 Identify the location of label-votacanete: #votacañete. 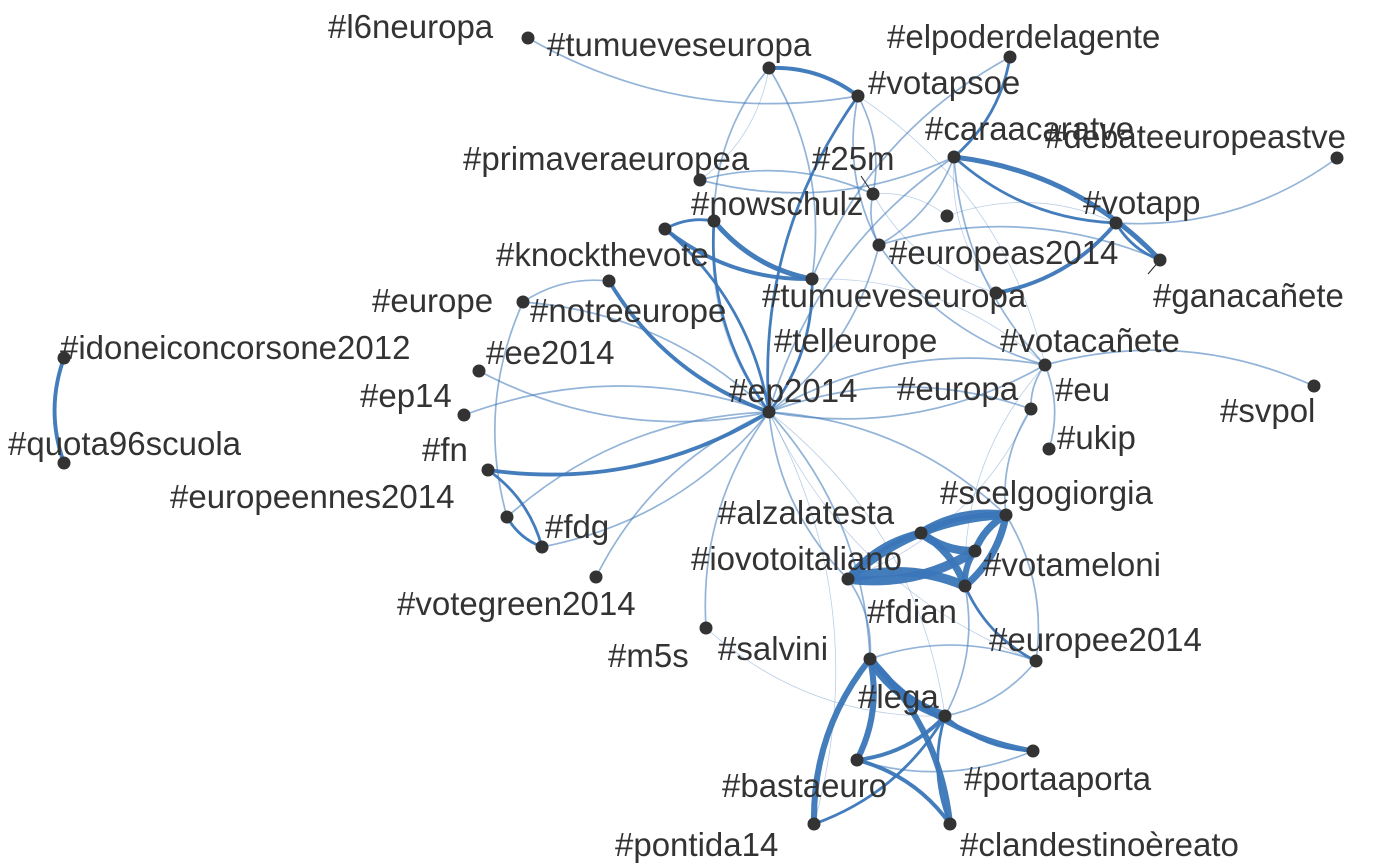
(1090, 340).